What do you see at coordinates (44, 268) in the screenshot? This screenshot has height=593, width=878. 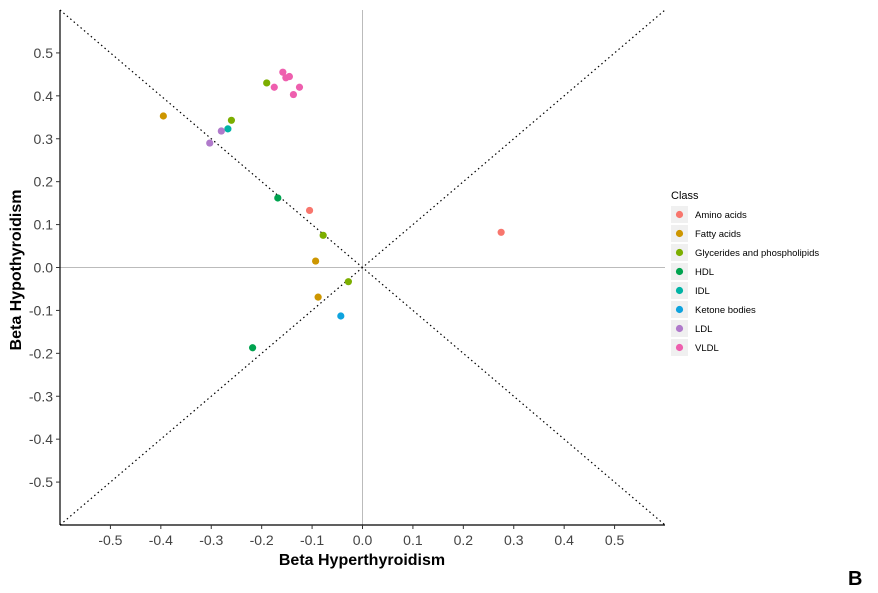 I see `y-tick-label: 0.0` at bounding box center [44, 268].